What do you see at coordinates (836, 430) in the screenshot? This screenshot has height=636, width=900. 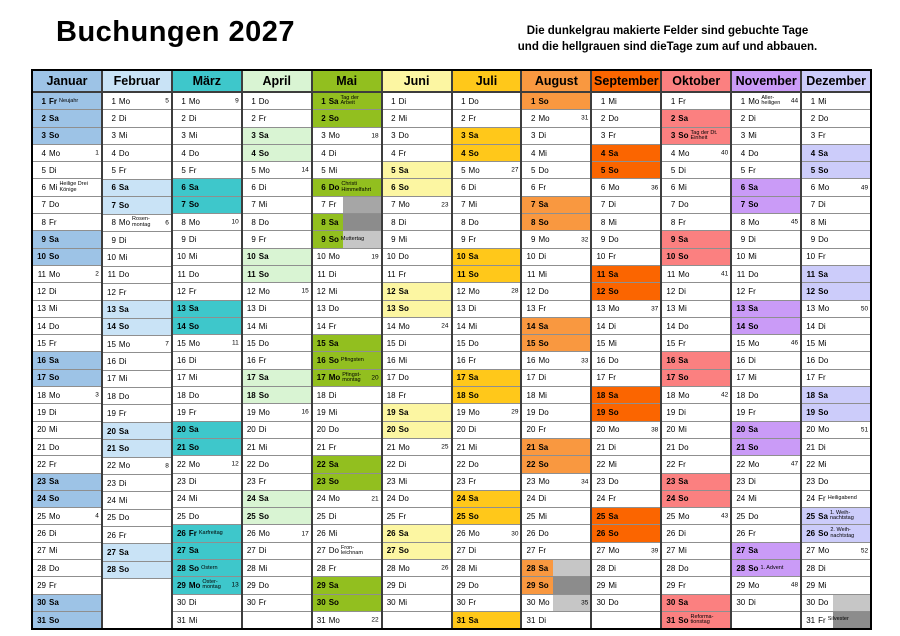 I see `day-cell: 20 Mo 51` at bounding box center [836, 430].